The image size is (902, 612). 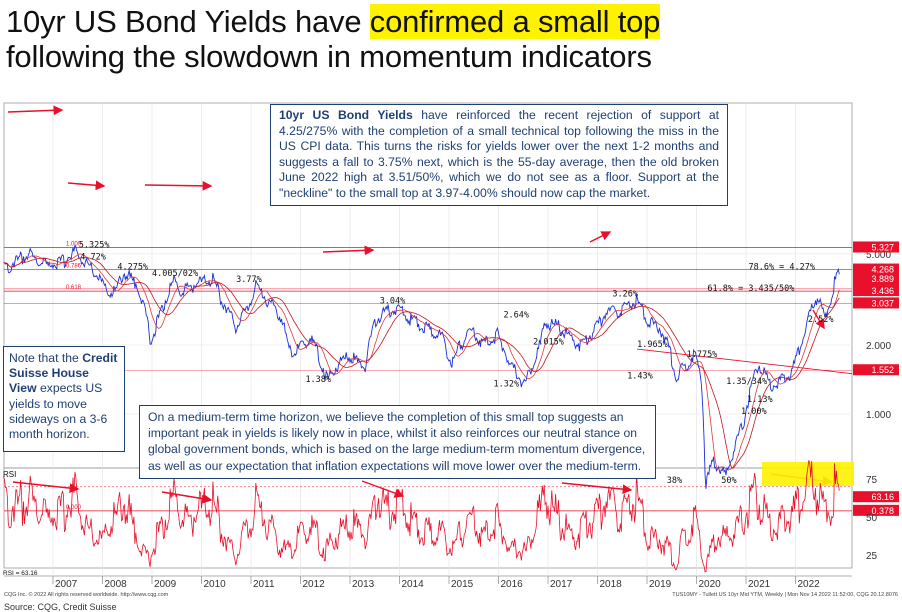 What do you see at coordinates (512, 584) in the screenshot?
I see `x-tick-label: 2016` at bounding box center [512, 584].